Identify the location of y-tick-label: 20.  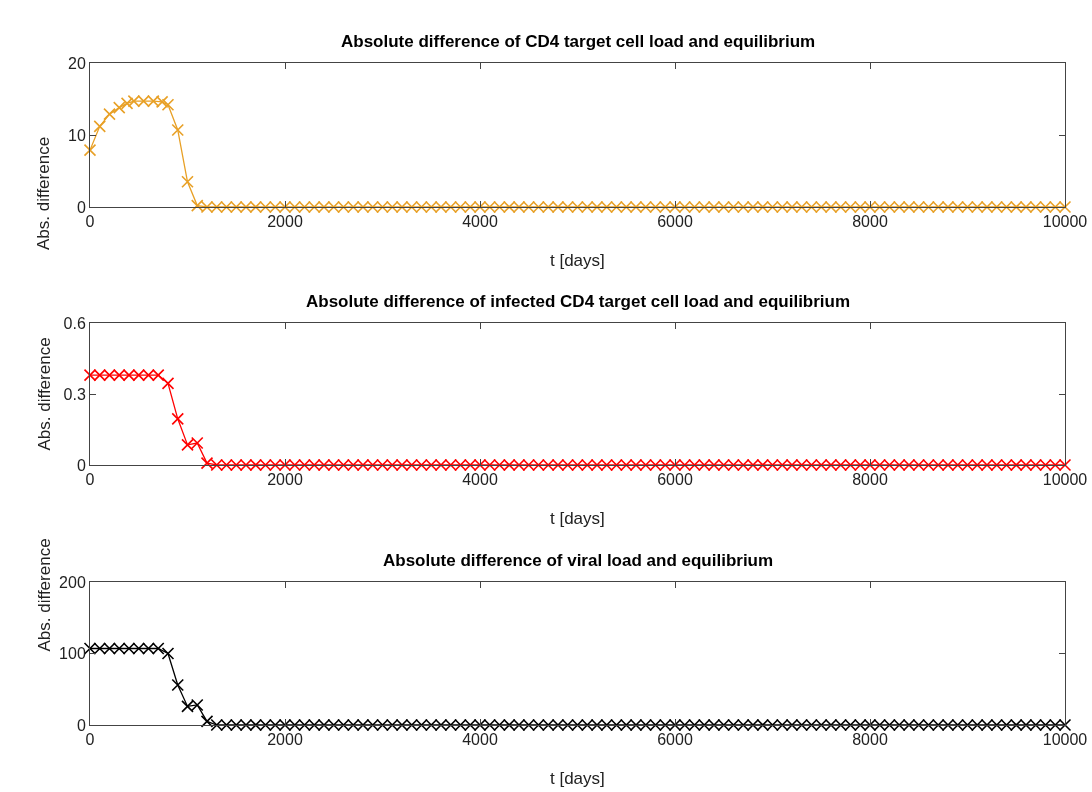
(77, 63).